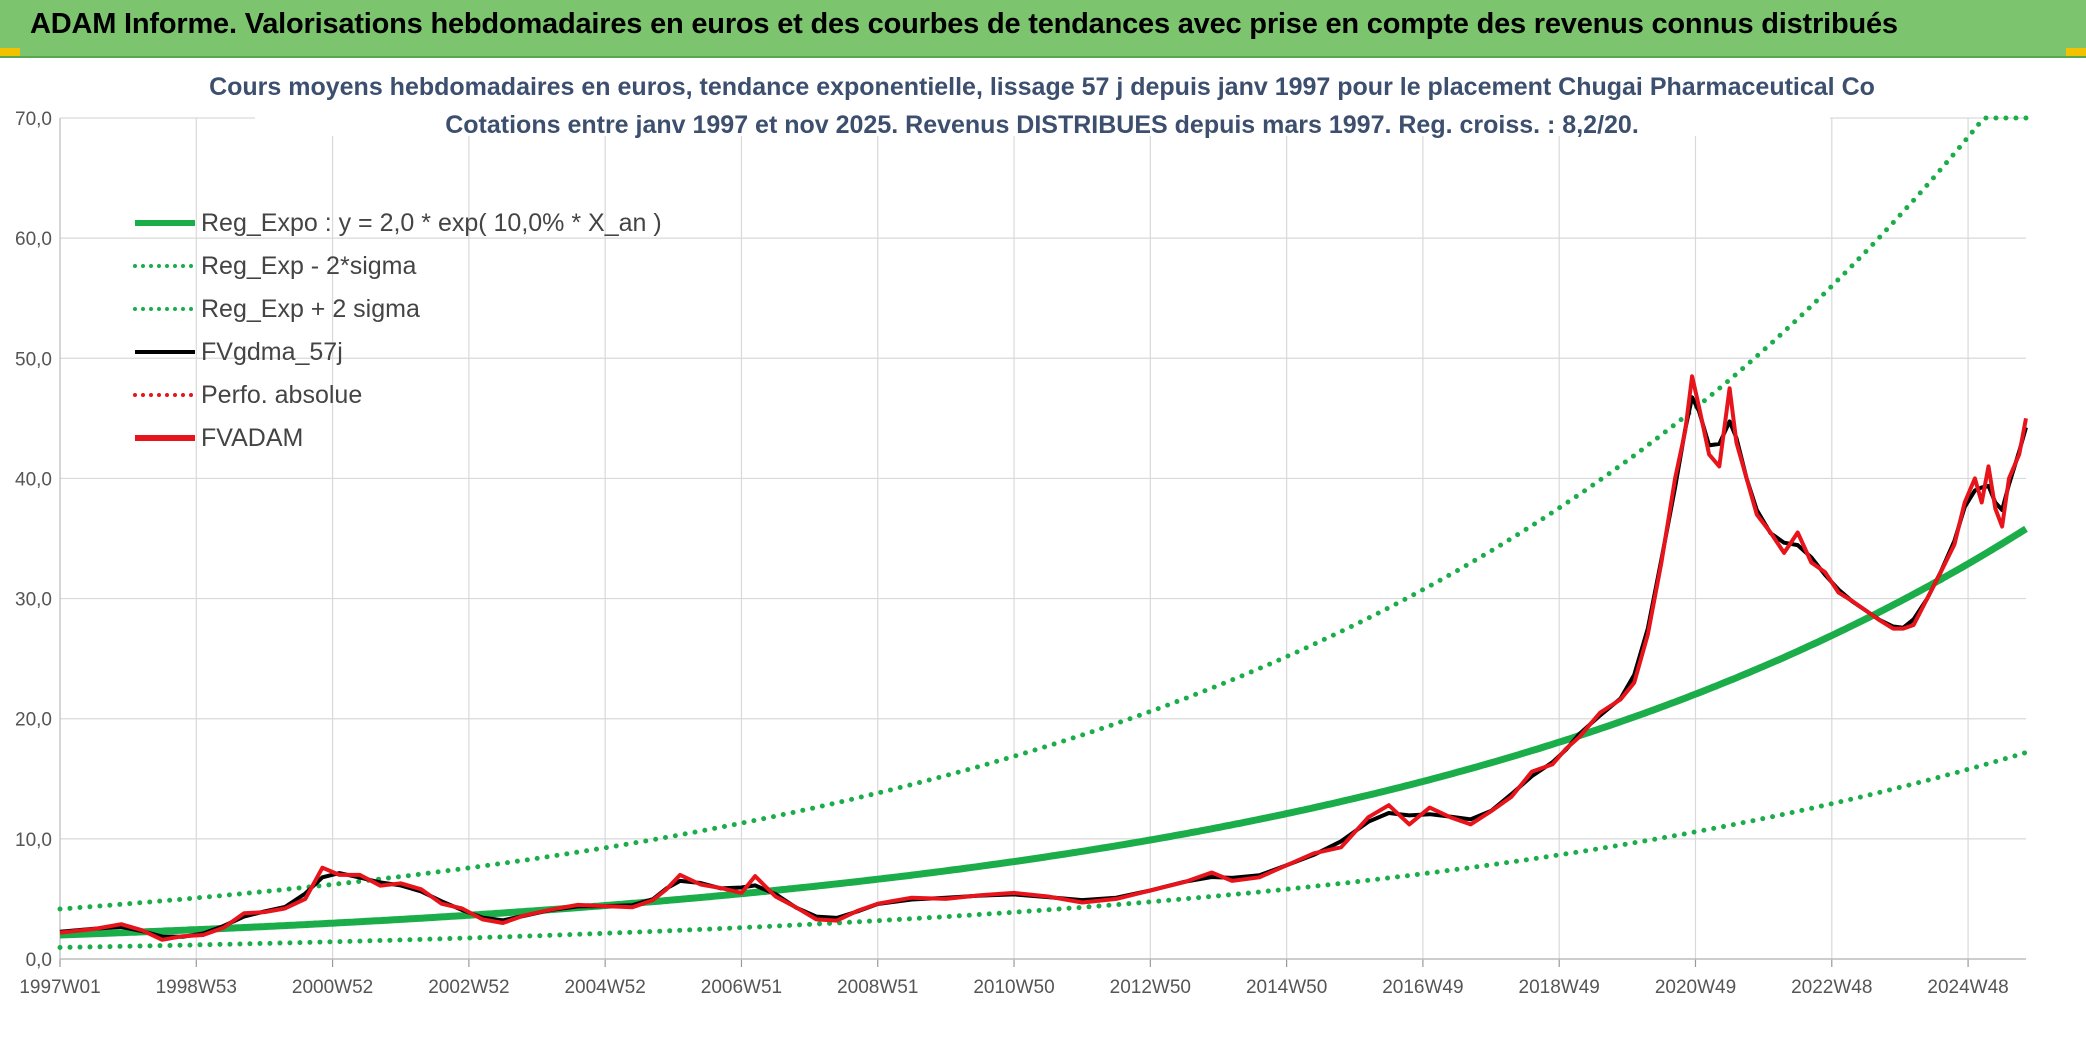 This screenshot has width=2086, height=1037. Describe the element at coordinates (308, 266) in the screenshot. I see `legend-label: Reg_Exp - 2*sigma` at that location.